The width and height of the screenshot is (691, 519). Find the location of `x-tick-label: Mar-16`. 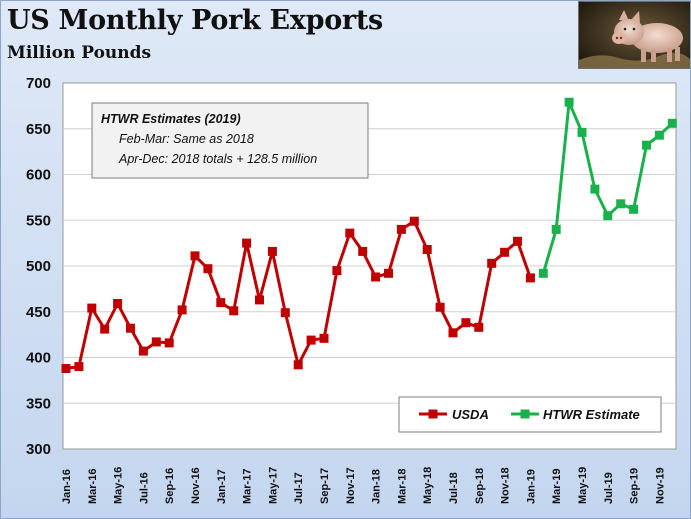

x-tick-label: Mar-16 is located at coordinates (93, 486).